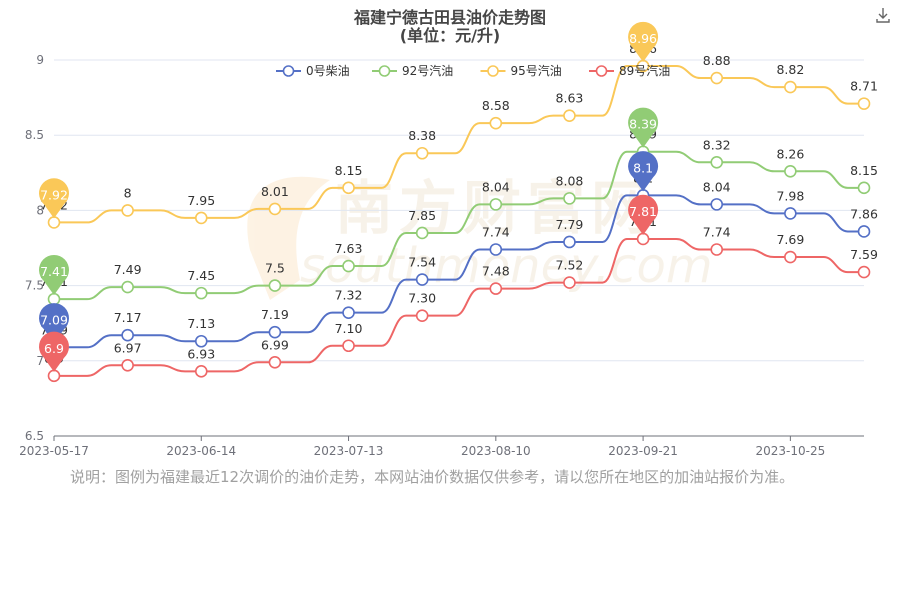 The height and width of the screenshot is (600, 900). I want to click on data-label: 7.48, so click(496, 271).